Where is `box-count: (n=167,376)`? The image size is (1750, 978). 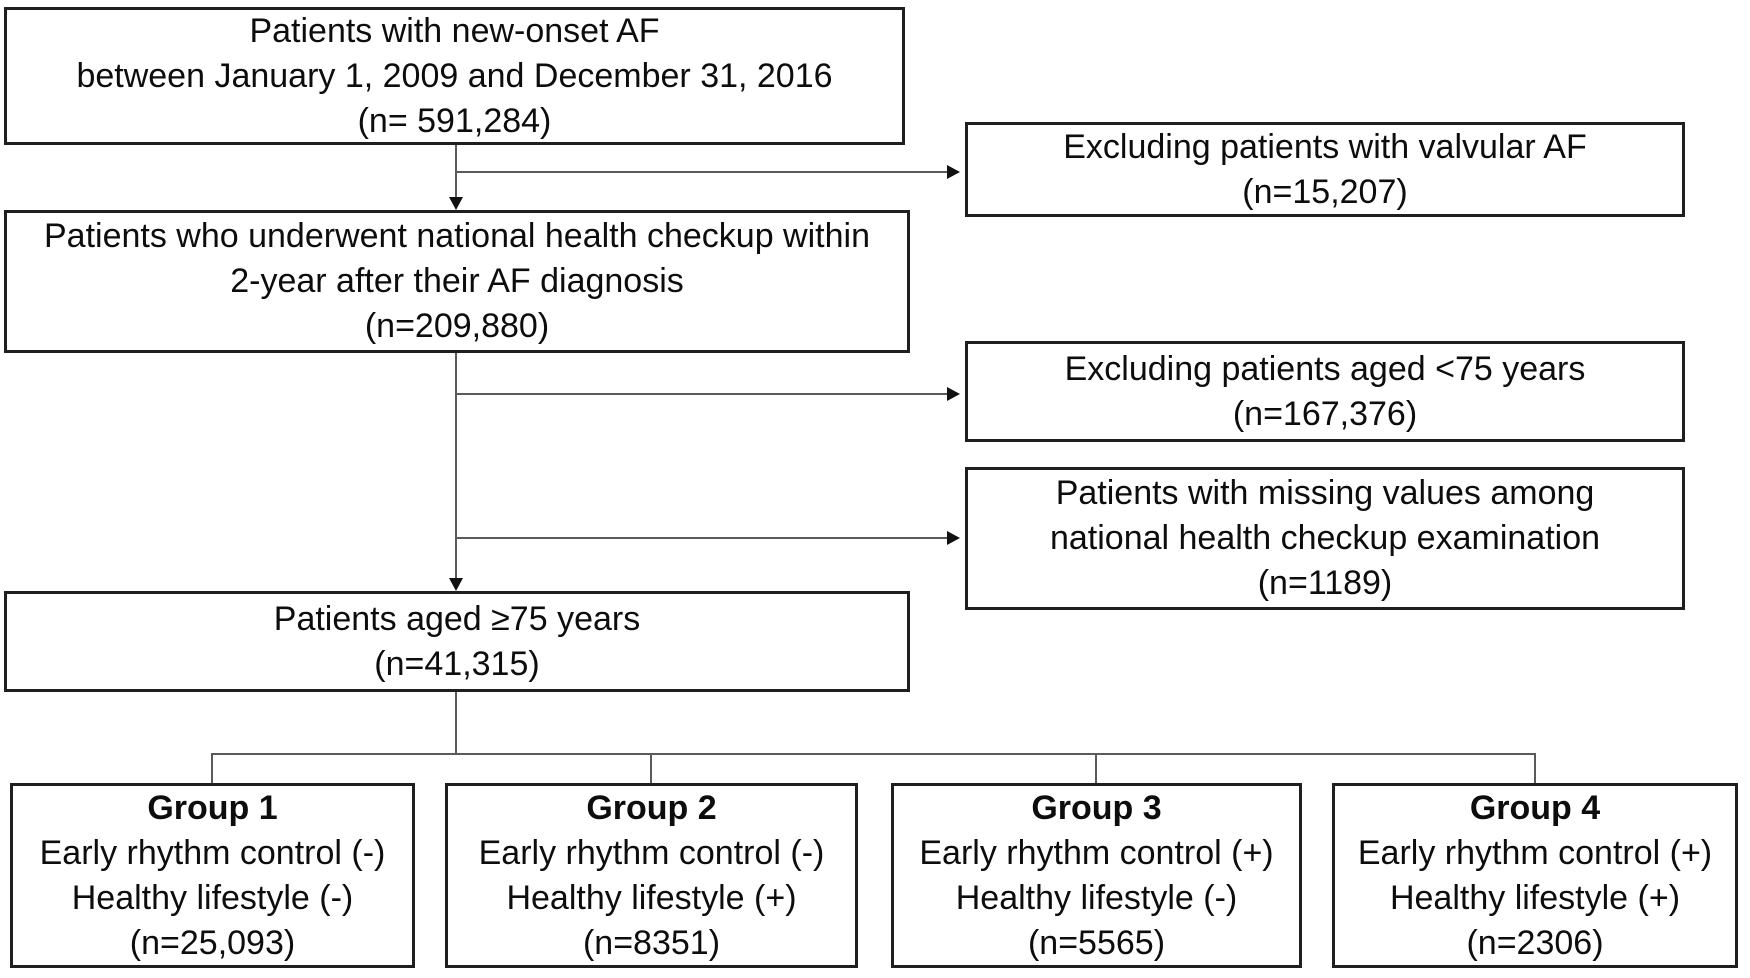
box-count: (n=167,376) is located at coordinates (1325, 413).